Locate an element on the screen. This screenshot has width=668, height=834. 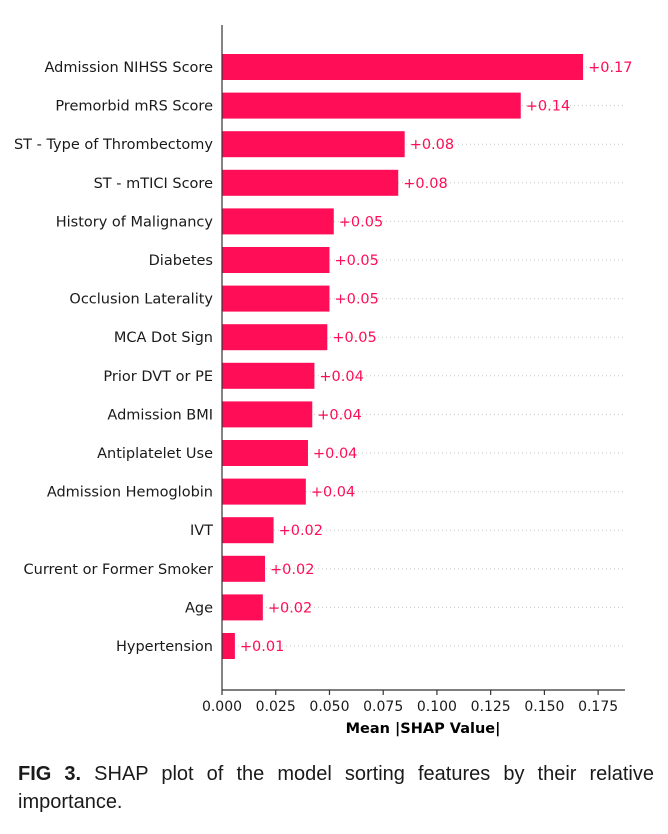
x-tick-label: 0.150 is located at coordinates (544, 707).